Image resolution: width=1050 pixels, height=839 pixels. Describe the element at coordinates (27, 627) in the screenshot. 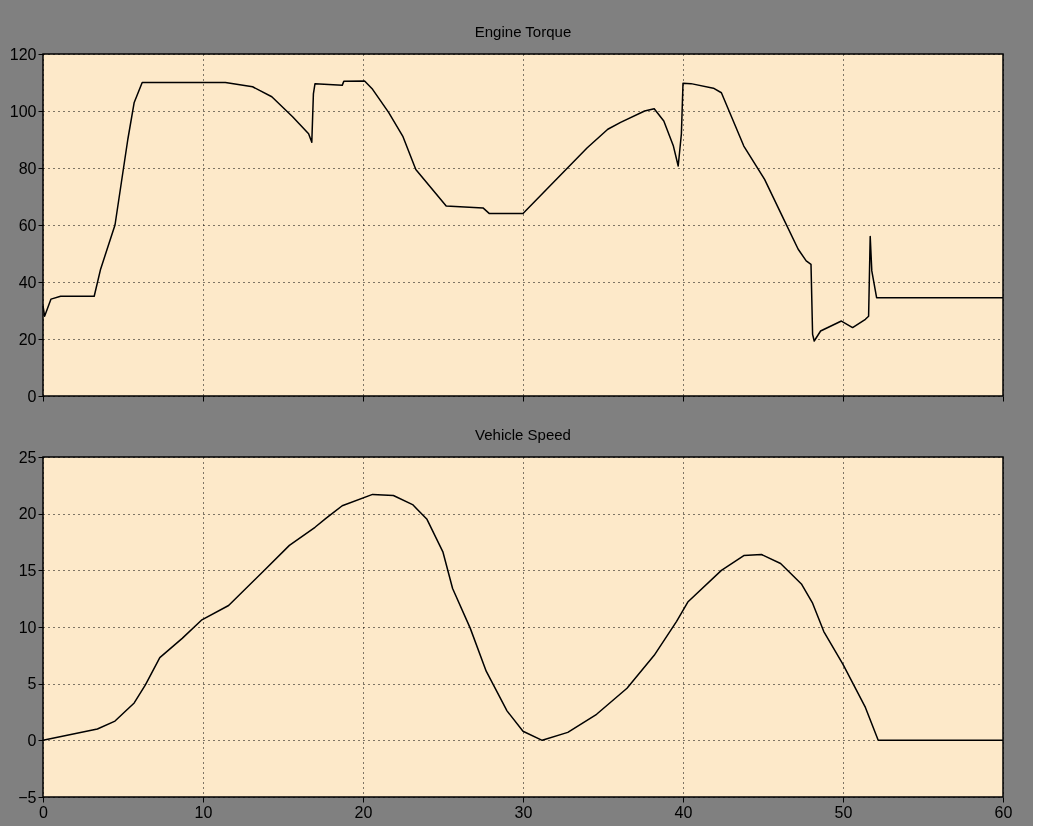

I see `y-tick-label: 10` at that location.